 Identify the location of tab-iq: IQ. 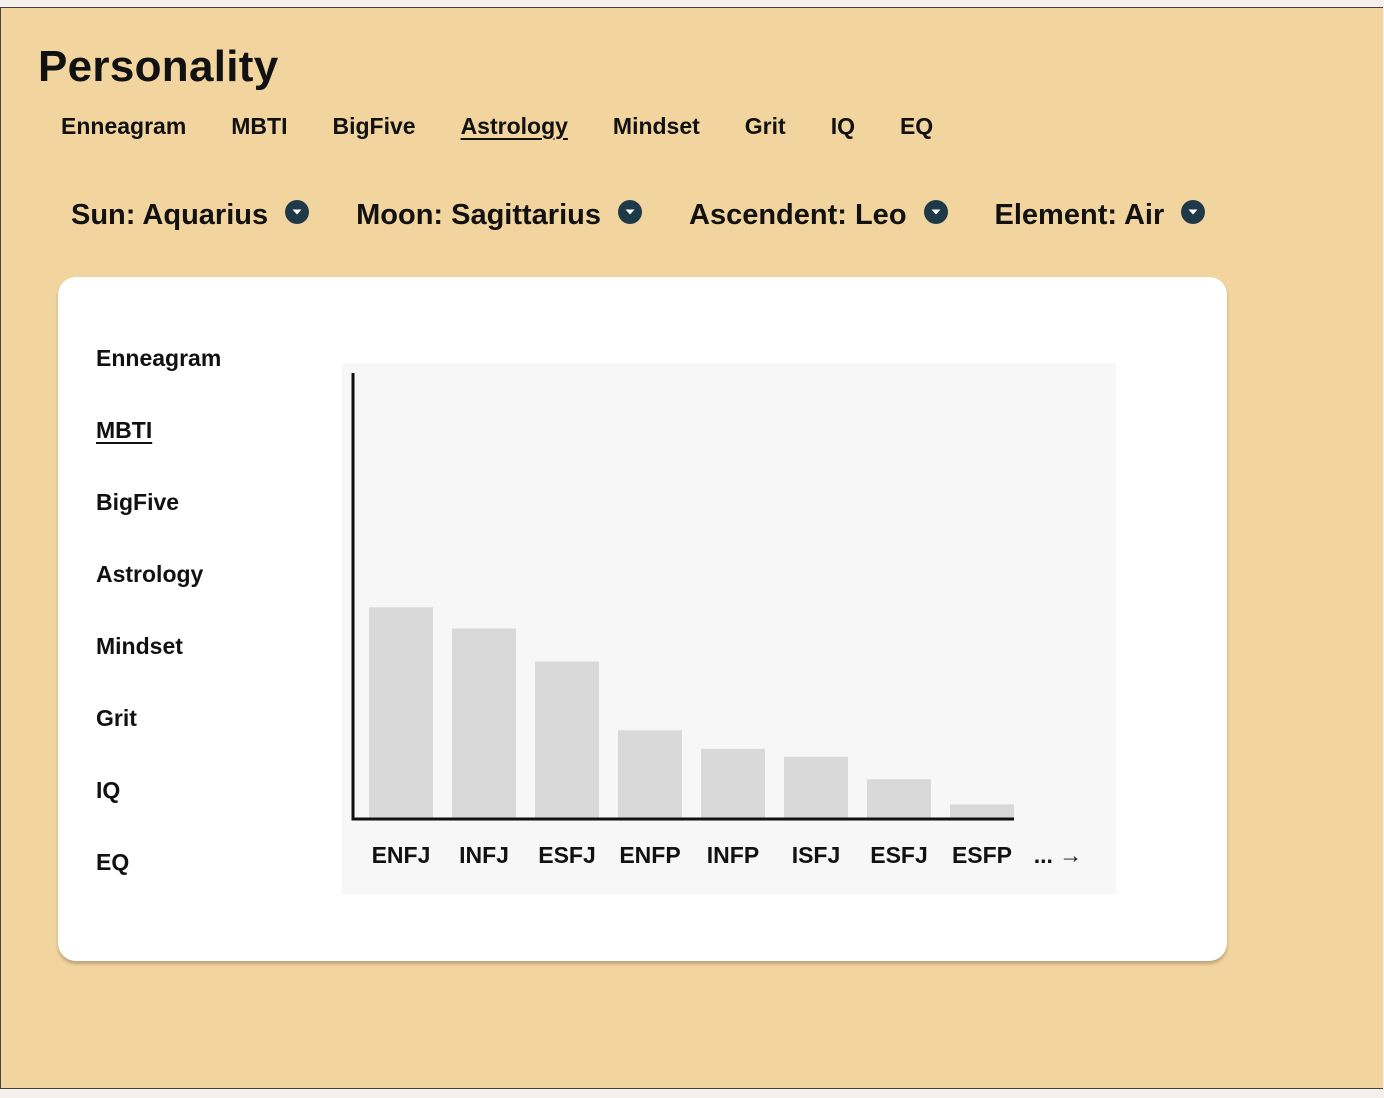
(842, 125).